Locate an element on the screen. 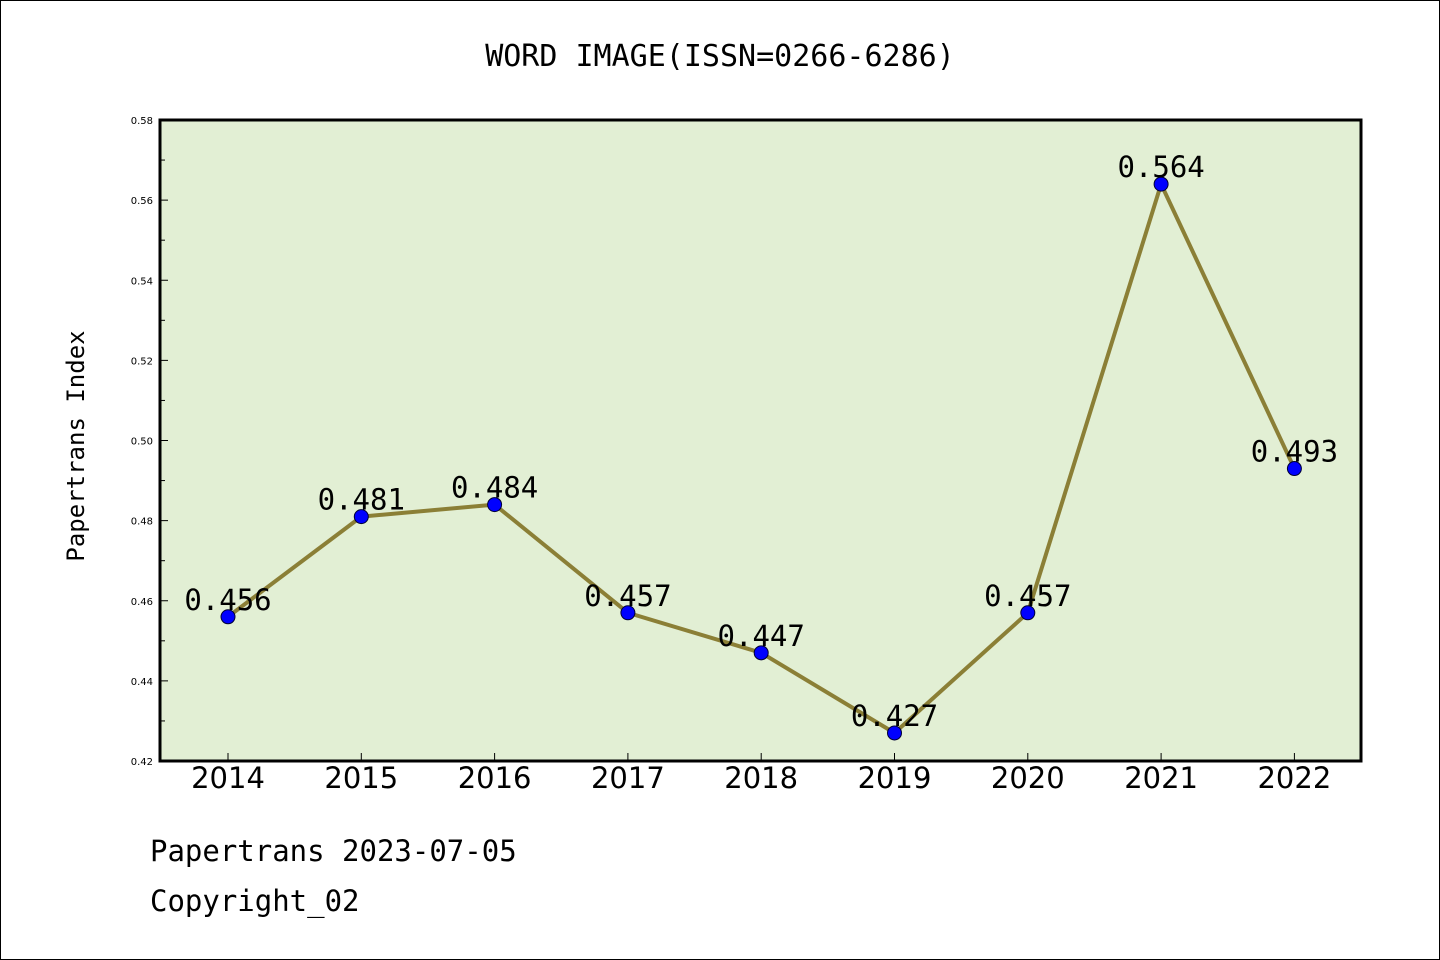 The image size is (1440, 960). x-tick-label: 2022 is located at coordinates (1294, 778).